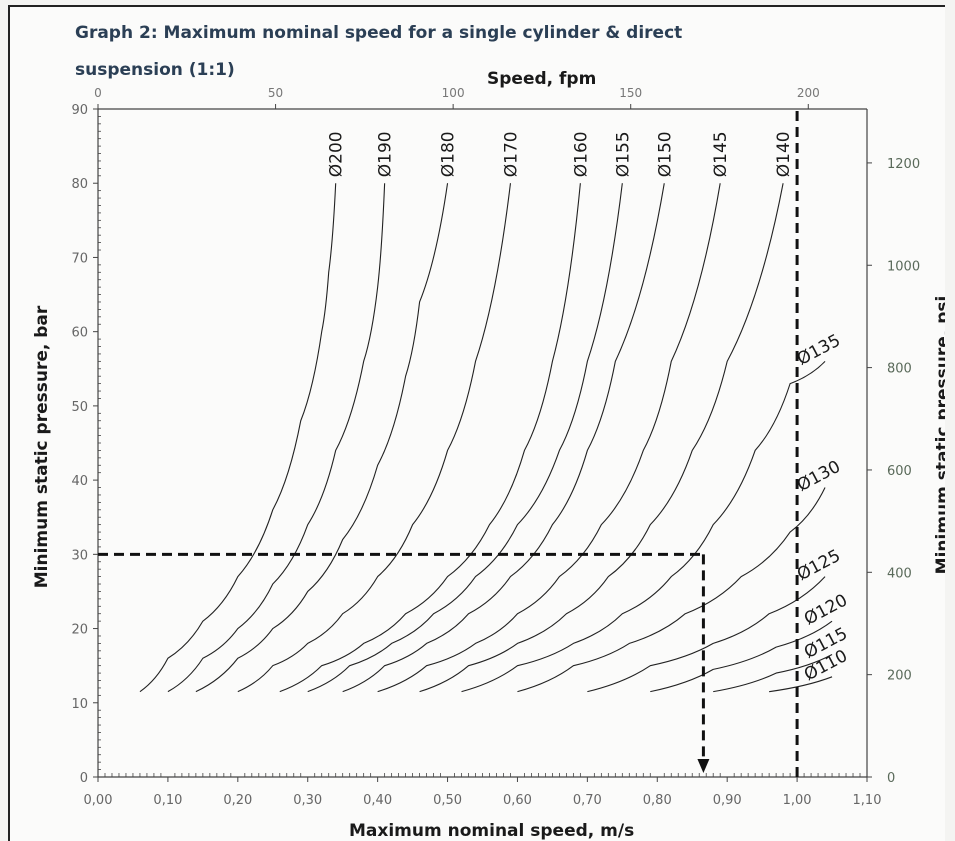 Image resolution: width=955 pixels, height=841 pixels. I want to click on curve-label: Ø180, so click(449, 154).